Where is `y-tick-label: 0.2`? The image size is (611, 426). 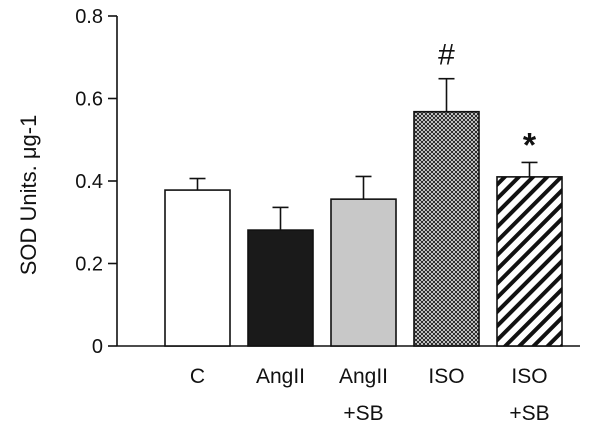 y-tick-label: 0.2 is located at coordinates (89, 265).